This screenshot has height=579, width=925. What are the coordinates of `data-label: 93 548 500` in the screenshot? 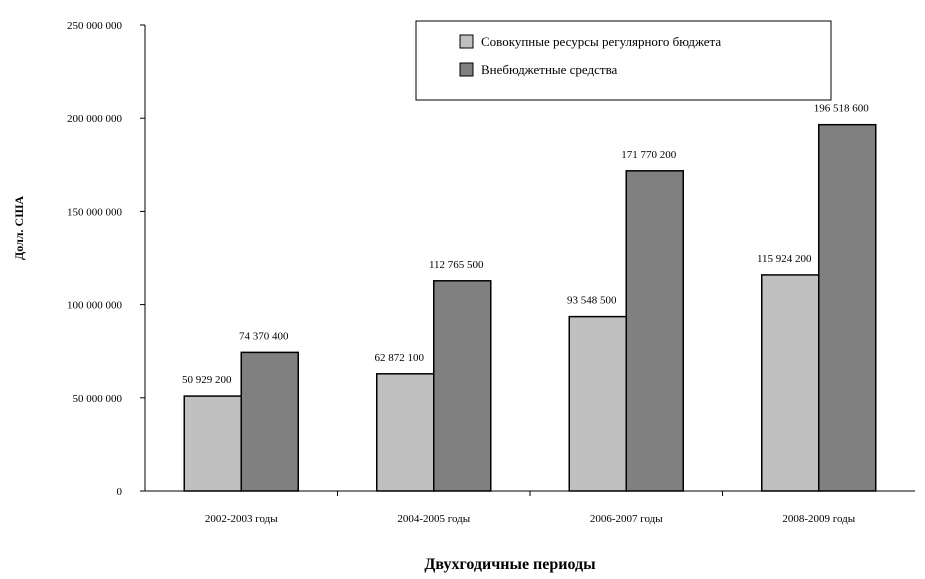 It's located at (592, 301).